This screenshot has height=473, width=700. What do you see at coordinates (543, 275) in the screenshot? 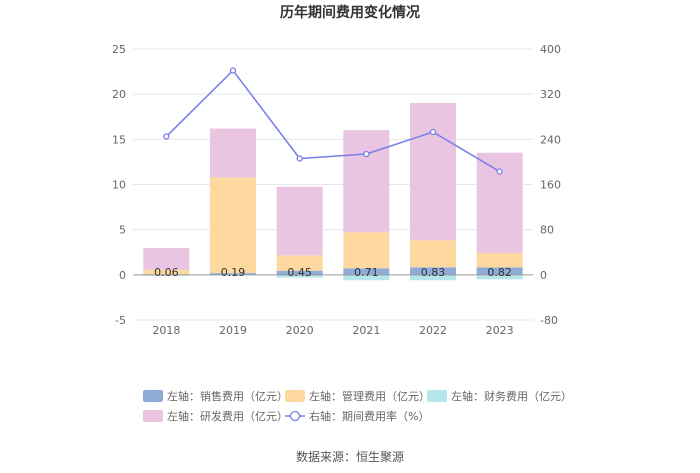
I see `right-tick-label: 0` at bounding box center [543, 275].